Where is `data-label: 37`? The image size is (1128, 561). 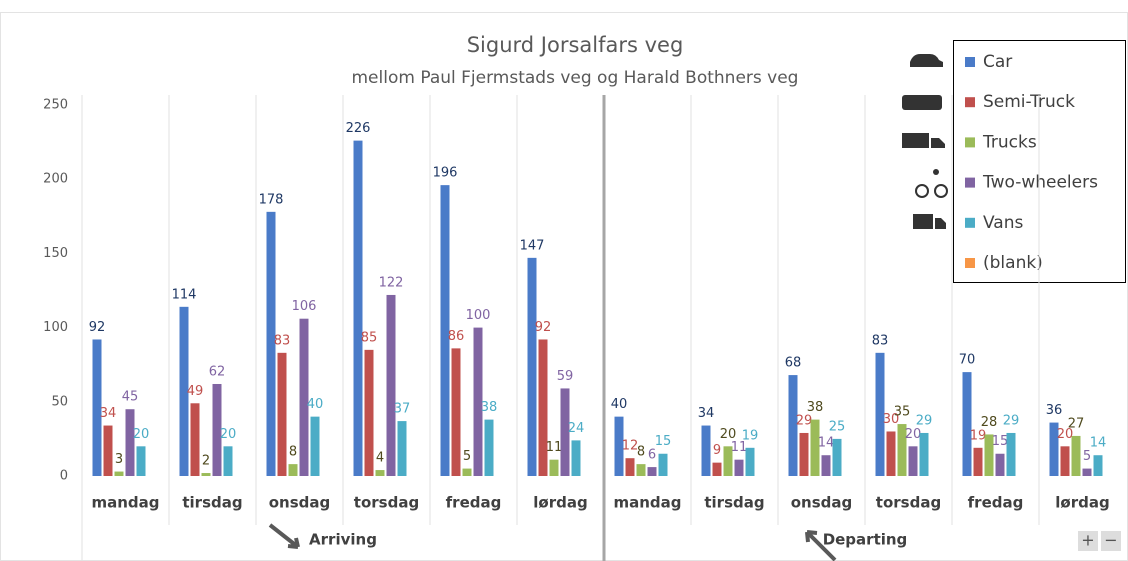 data-label: 37 is located at coordinates (402, 409).